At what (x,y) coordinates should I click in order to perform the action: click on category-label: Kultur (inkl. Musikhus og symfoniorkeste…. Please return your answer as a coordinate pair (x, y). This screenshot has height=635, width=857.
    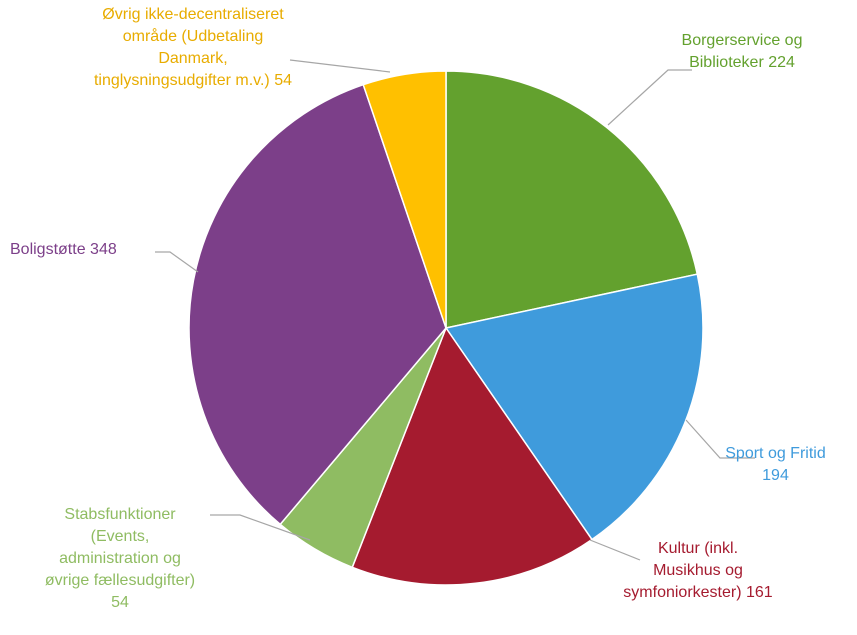
    Looking at the image, I should click on (683, 570).